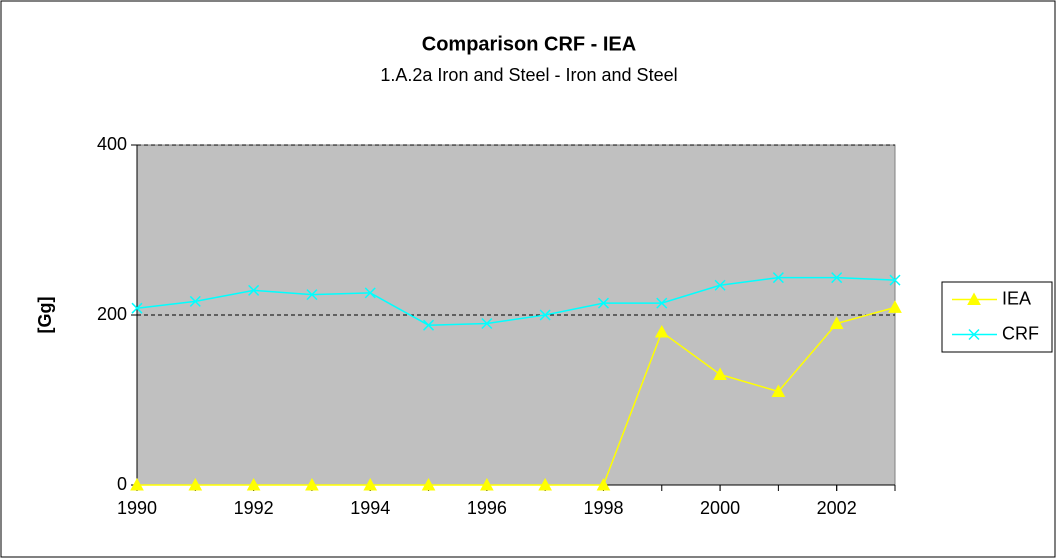 Image resolution: width=1058 pixels, height=560 pixels. What do you see at coordinates (516, 301) in the screenshot?
I see `series-line` at bounding box center [516, 301].